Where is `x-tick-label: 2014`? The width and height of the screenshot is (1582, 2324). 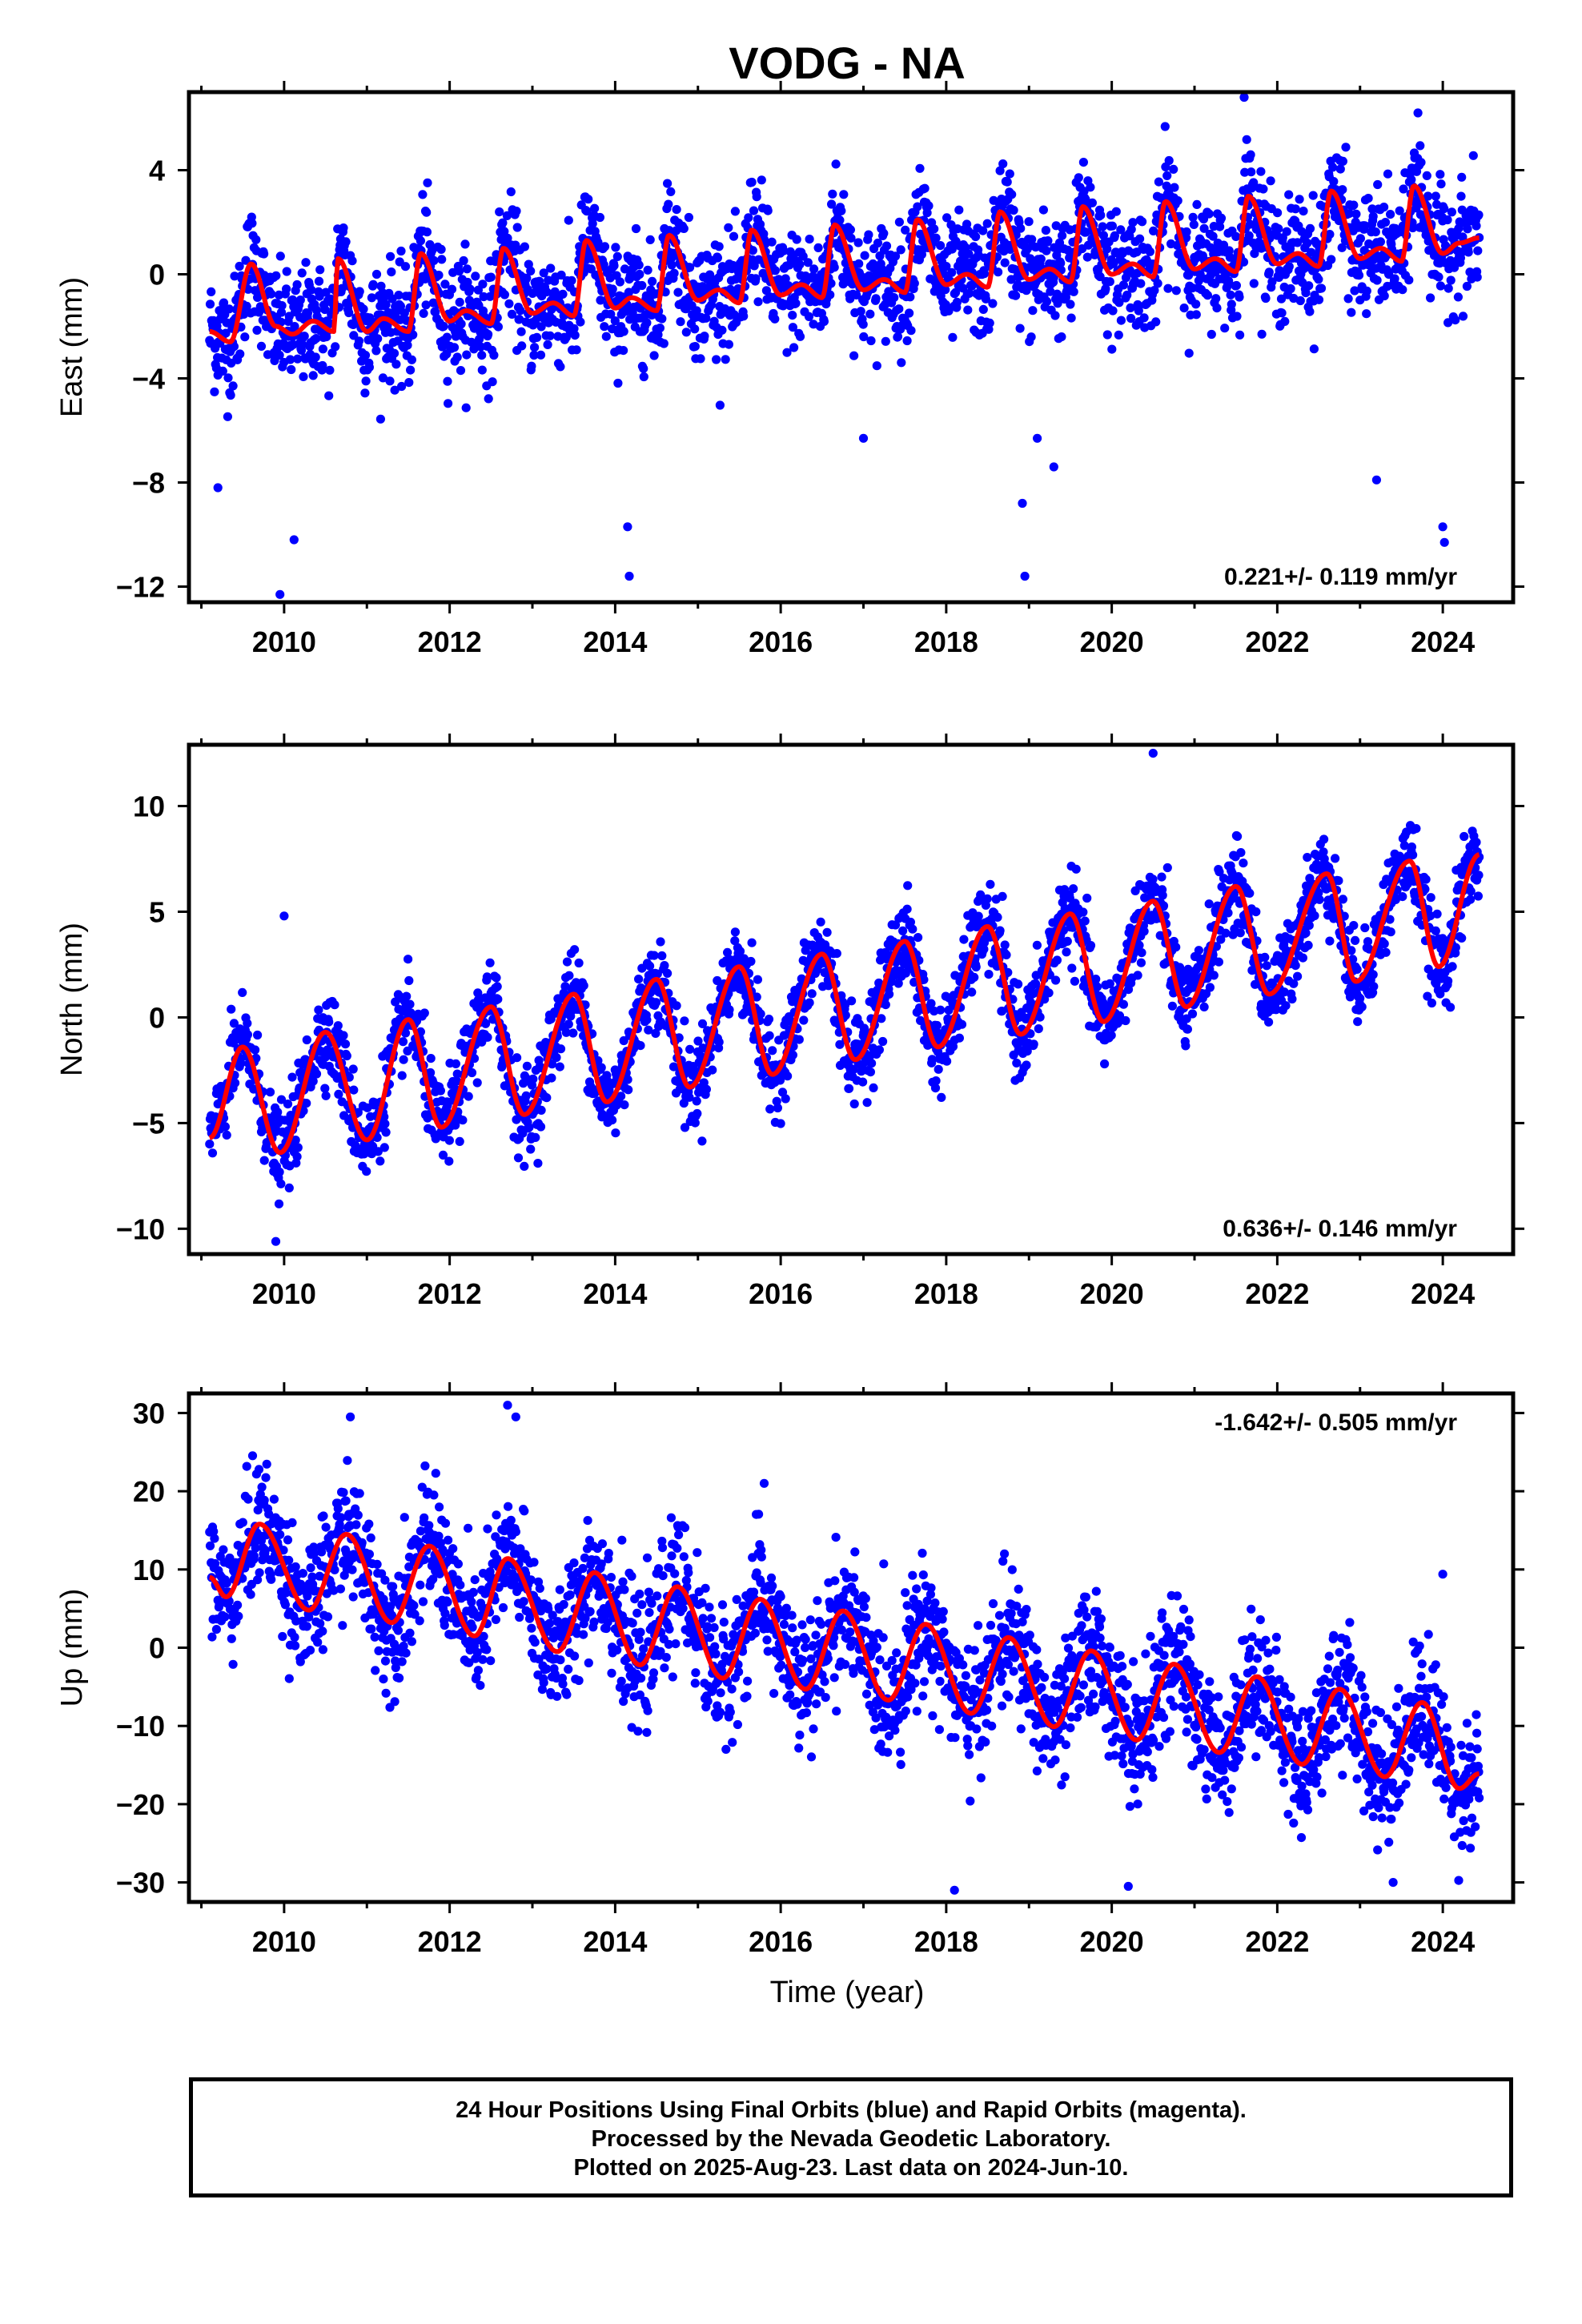 x-tick-label: 2014 is located at coordinates (615, 641).